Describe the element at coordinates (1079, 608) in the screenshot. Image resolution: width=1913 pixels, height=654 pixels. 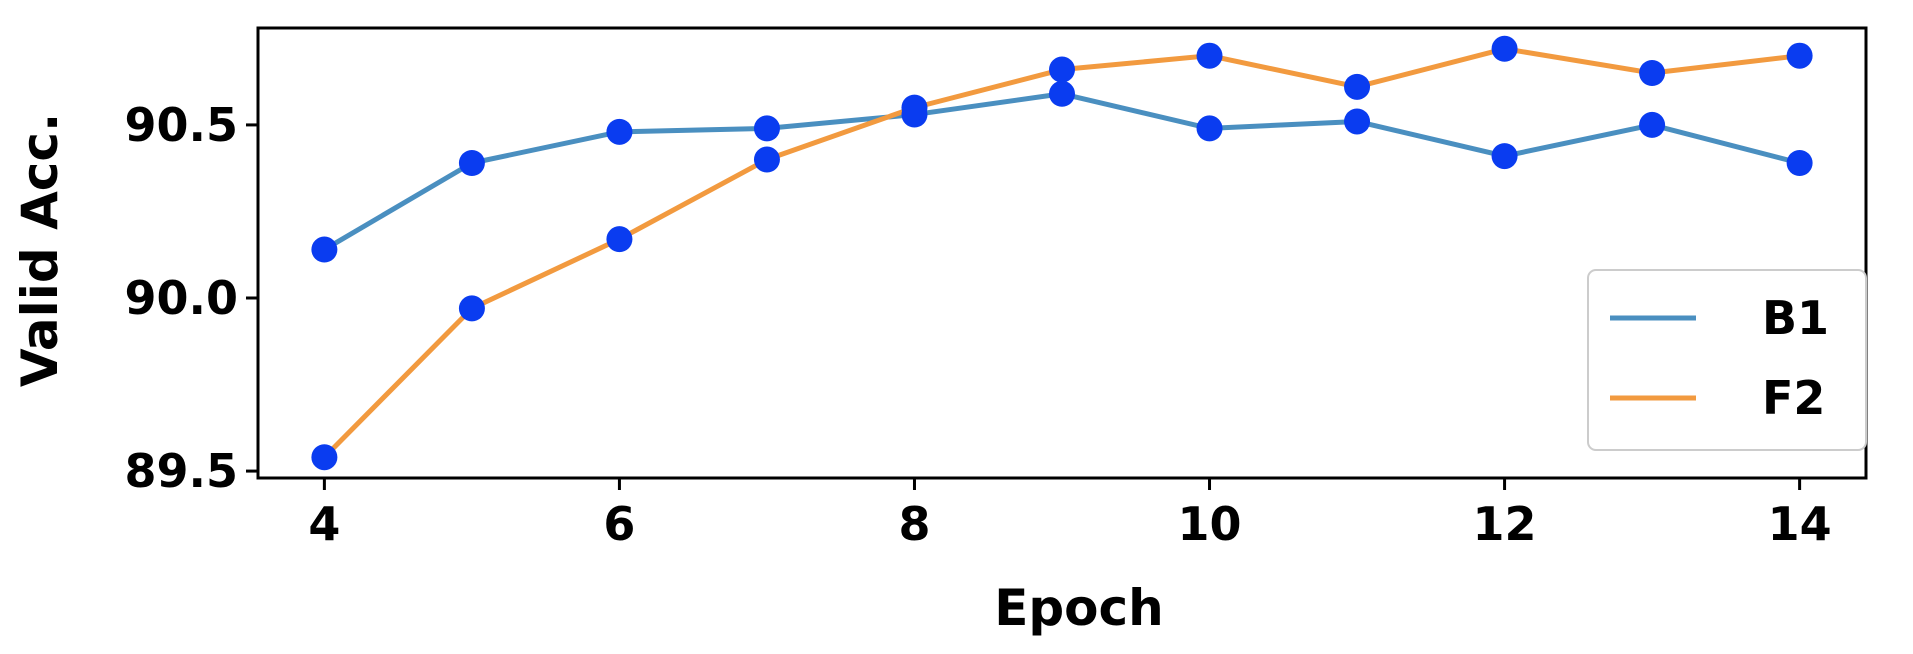
I see `x-axis-label: Epoch` at that location.